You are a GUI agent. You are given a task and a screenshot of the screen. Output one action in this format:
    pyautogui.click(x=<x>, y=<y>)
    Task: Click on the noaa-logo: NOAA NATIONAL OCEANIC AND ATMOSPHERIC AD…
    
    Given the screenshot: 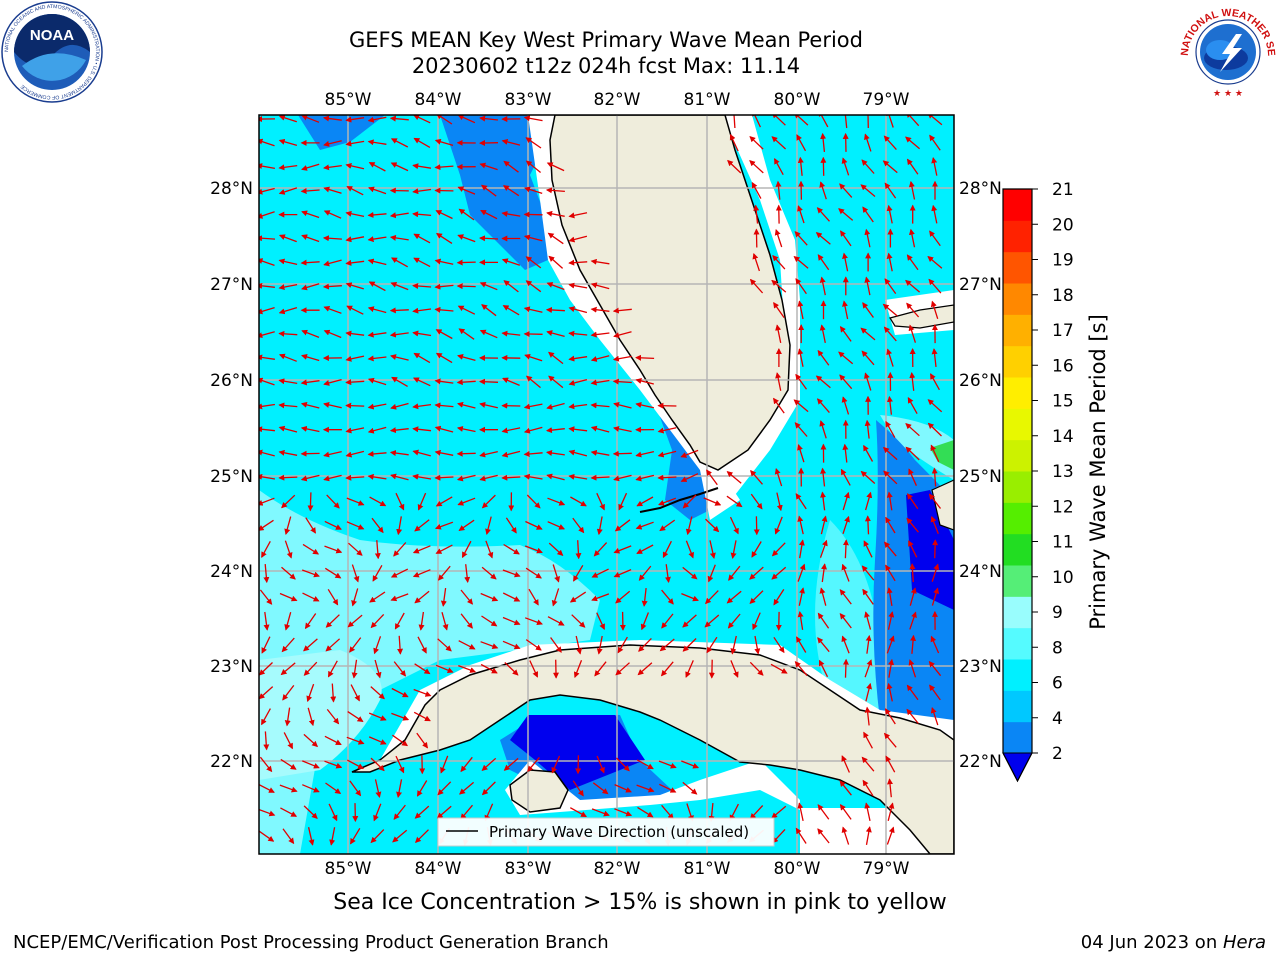 What is the action you would take?
    pyautogui.click(x=52, y=52)
    